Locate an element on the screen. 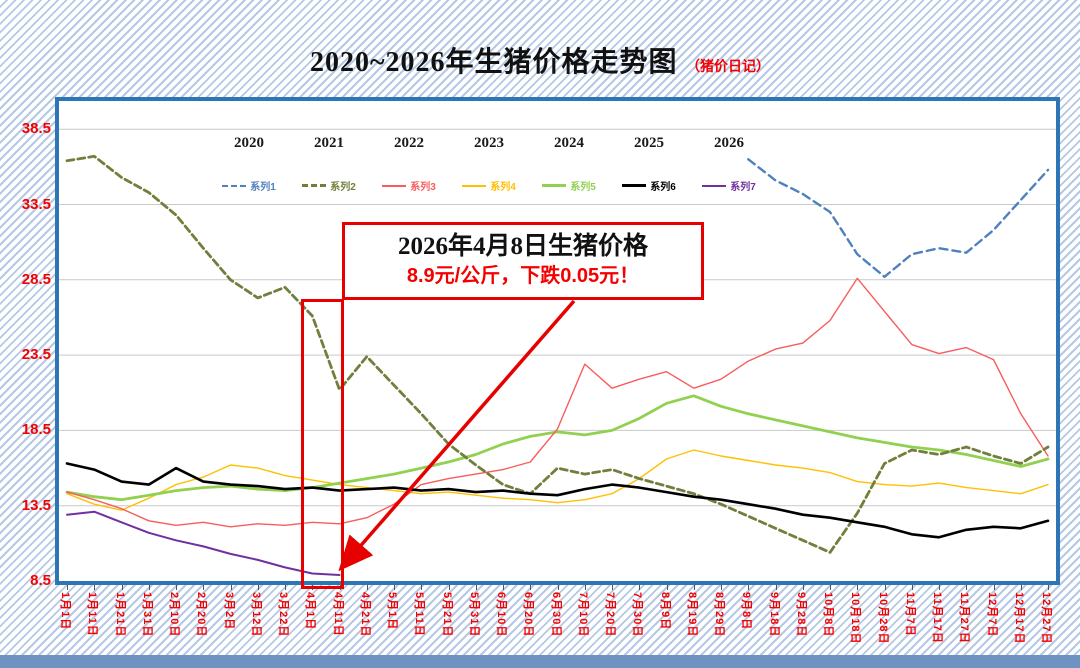 The width and height of the screenshot is (1080, 668). legend-col-2023: 2023 系列4 is located at coordinates (489, 164).